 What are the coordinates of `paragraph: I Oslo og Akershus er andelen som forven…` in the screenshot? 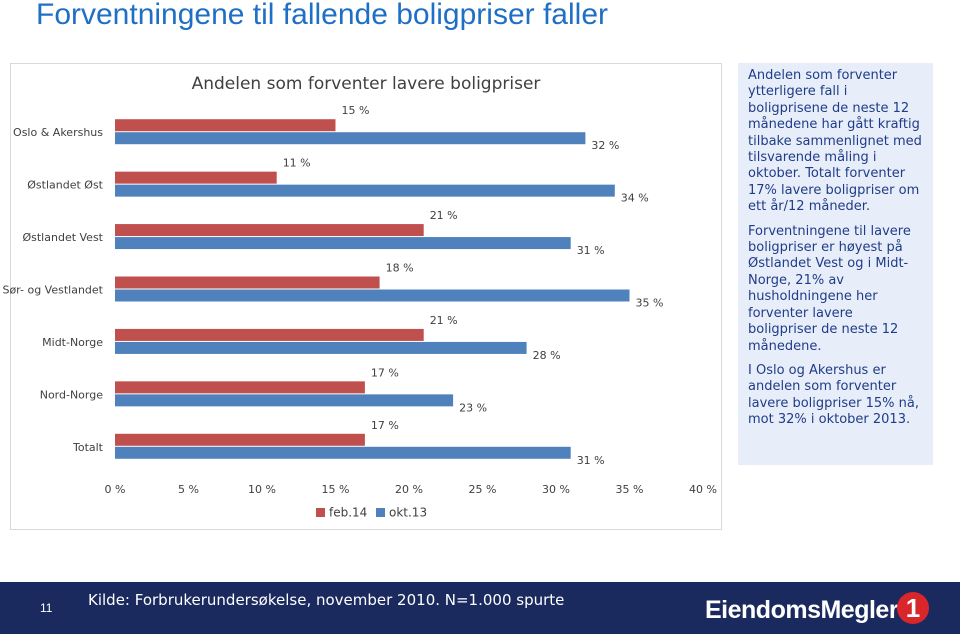 It's located at (833, 395).